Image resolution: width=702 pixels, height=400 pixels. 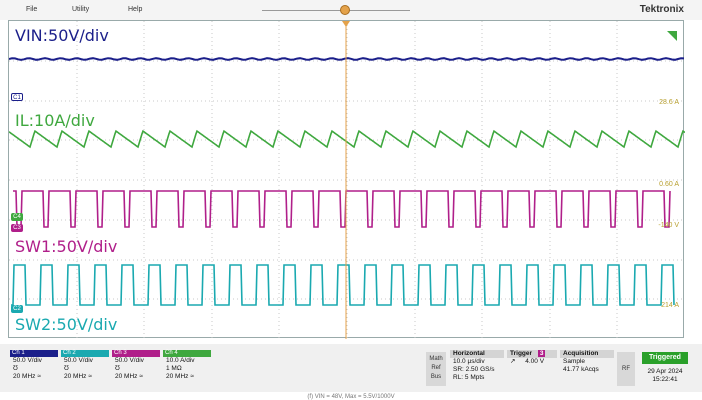 What do you see at coordinates (351, 397) in the screenshot?
I see `figure-caption: (f) VIN = 48V, Max = 5.5V/1000V` at bounding box center [351, 397].